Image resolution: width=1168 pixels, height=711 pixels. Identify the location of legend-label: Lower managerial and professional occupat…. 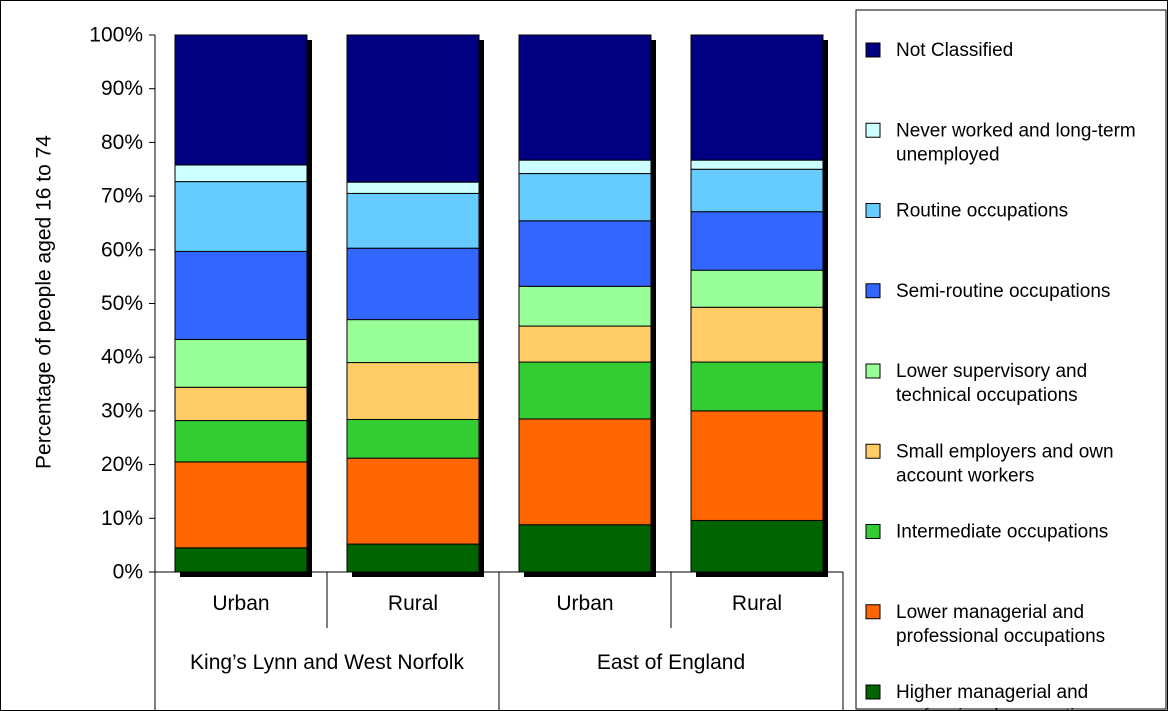
(1000, 623).